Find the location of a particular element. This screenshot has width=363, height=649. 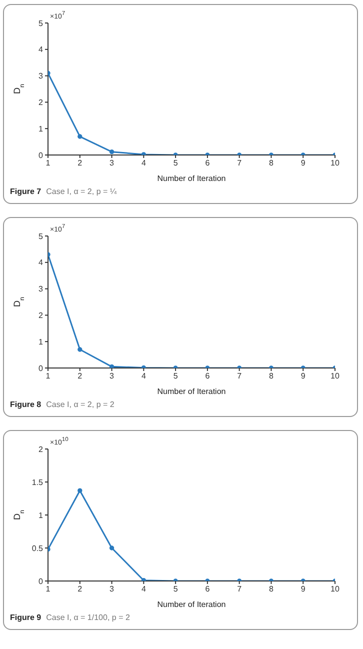

text: Figure 7 is located at coordinates (26, 191).